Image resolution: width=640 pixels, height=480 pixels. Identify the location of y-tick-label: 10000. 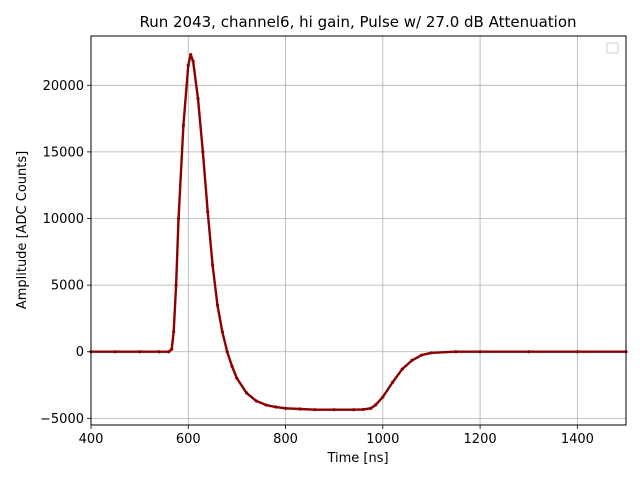
(63, 219).